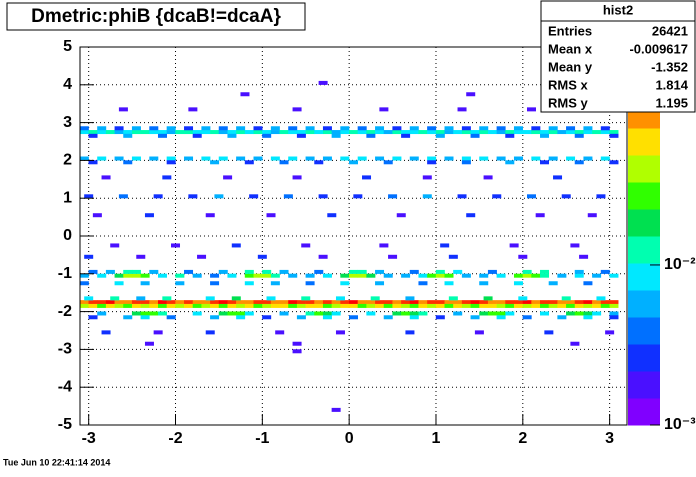 This screenshot has width=696, height=477. I want to click on stats-value: 1.814, so click(671, 84).